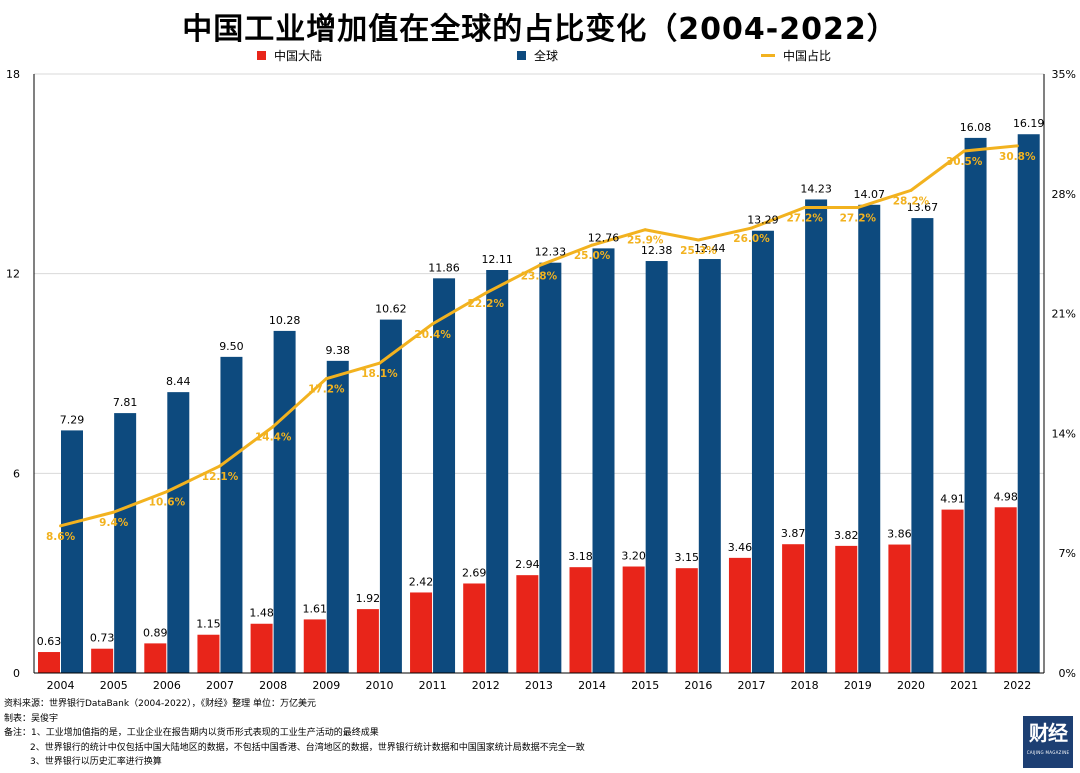 This screenshot has width=1080, height=773. What do you see at coordinates (546, 56) in the screenshot?
I see `legend-label-world: 全球` at bounding box center [546, 56].